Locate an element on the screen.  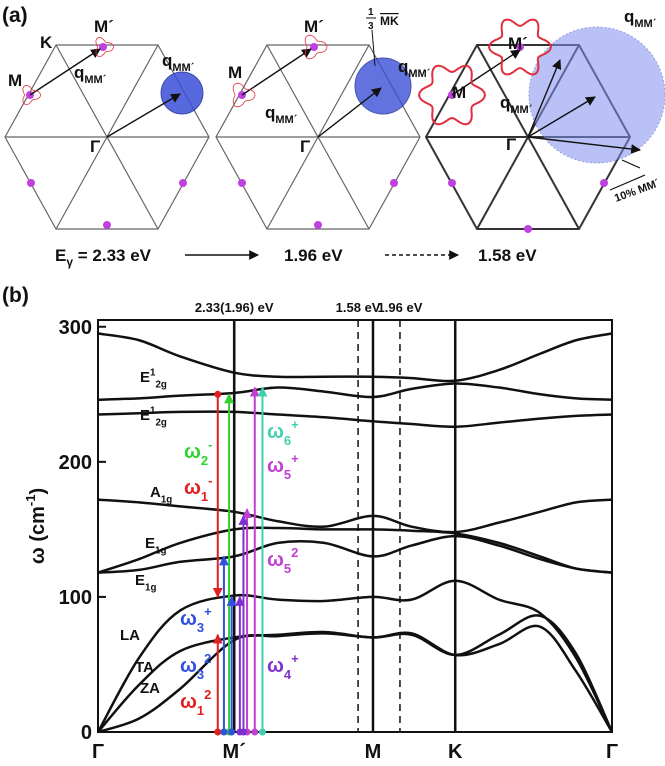
panel-label: (b) is located at coordinates (15, 295).